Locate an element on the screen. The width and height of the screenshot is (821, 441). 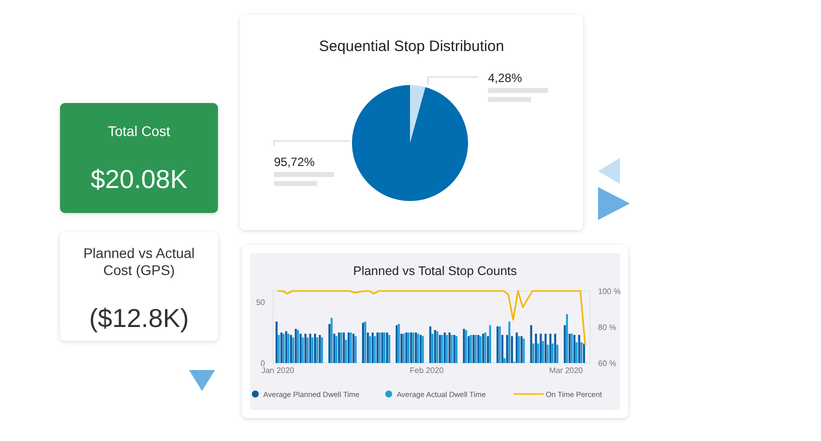
text: Planned vs Actual Cost (GPS) is located at coordinates (139, 261).